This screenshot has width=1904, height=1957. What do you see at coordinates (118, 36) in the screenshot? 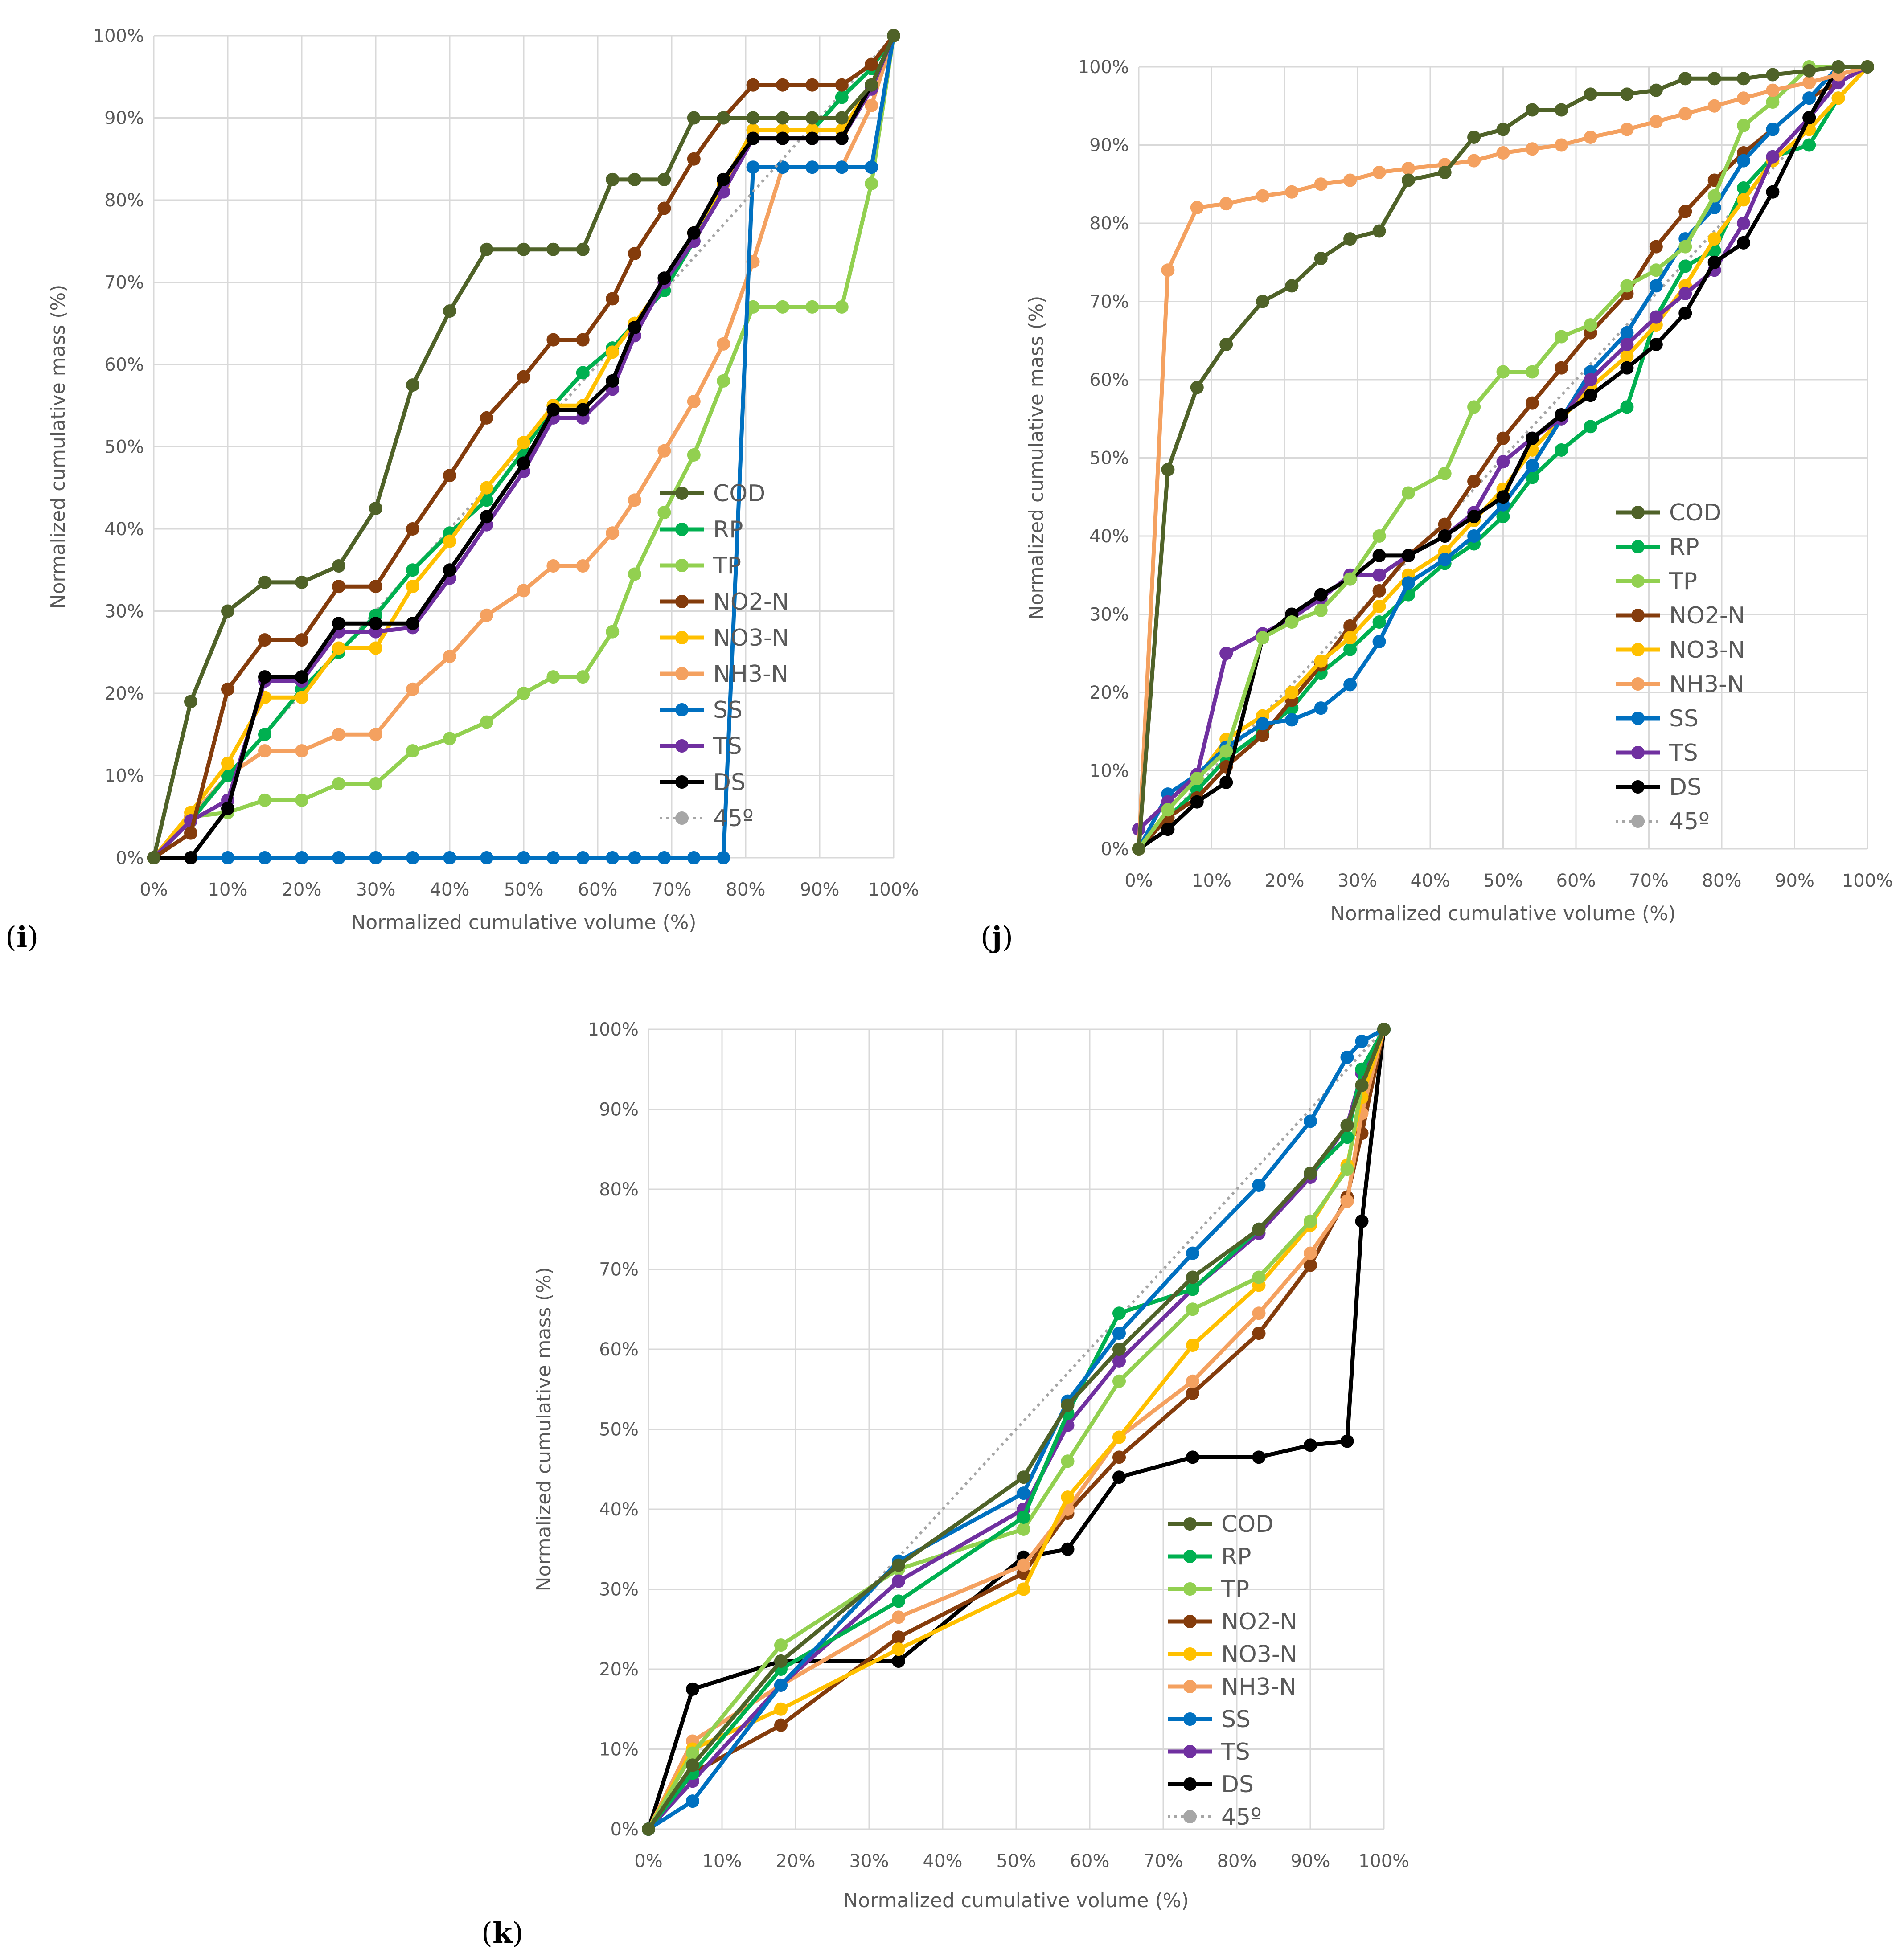
I see `y-tick-label: 100%` at bounding box center [118, 36].